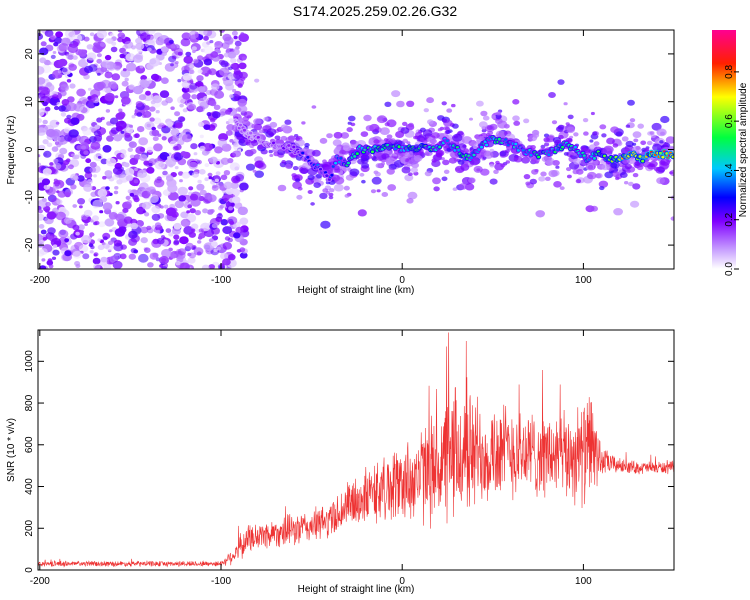  I want to click on y-tick-label: 20, so click(29, 54).